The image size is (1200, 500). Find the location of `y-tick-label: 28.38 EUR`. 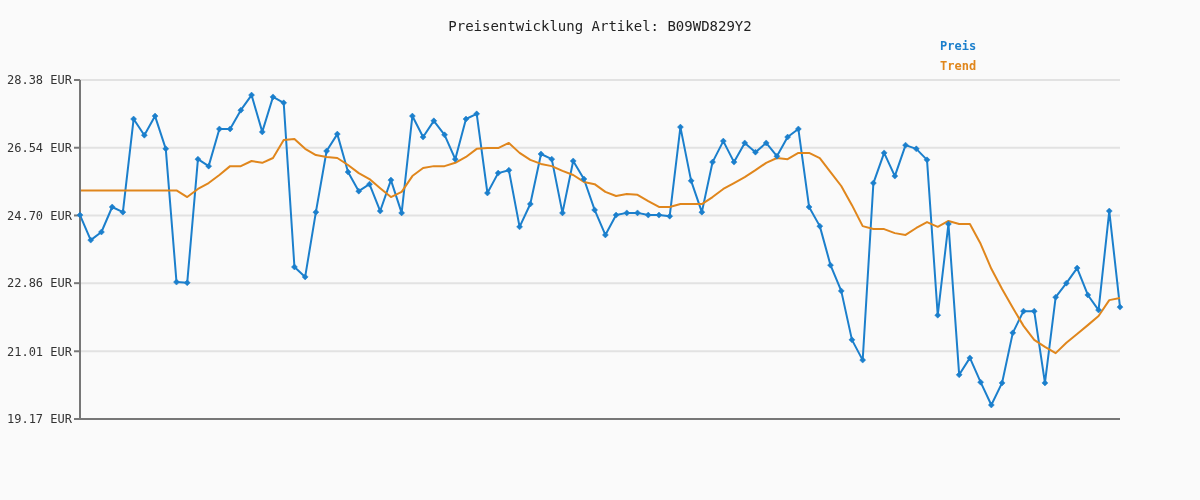

y-tick-label: 28.38 EUR is located at coordinates (39, 80).